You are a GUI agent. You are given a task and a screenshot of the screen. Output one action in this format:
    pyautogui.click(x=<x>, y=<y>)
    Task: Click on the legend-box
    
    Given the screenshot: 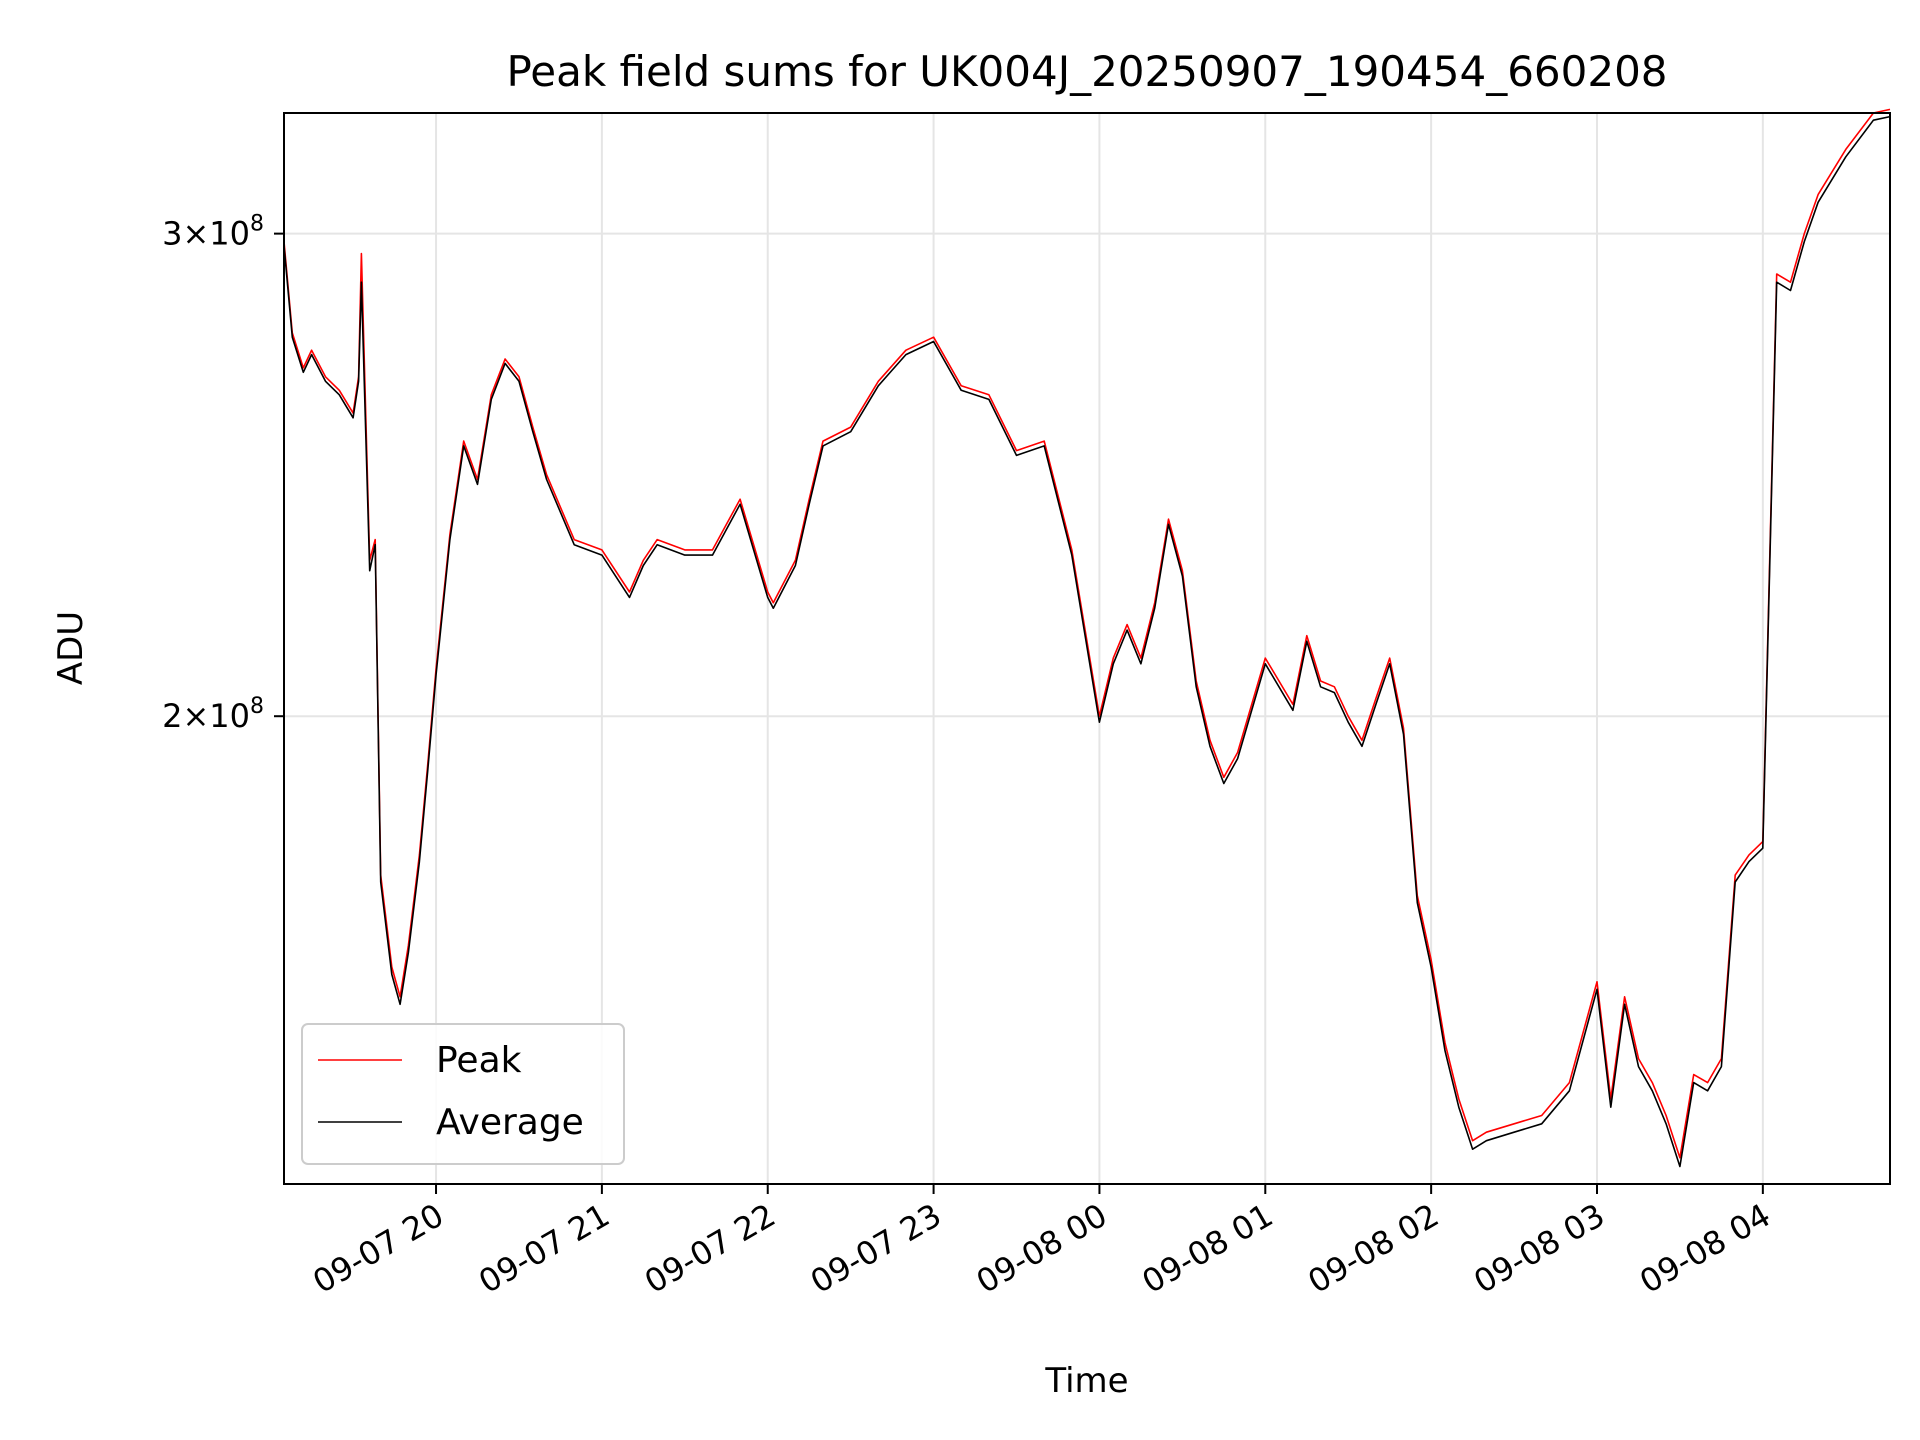 What is the action you would take?
    pyautogui.click(x=463, y=1094)
    